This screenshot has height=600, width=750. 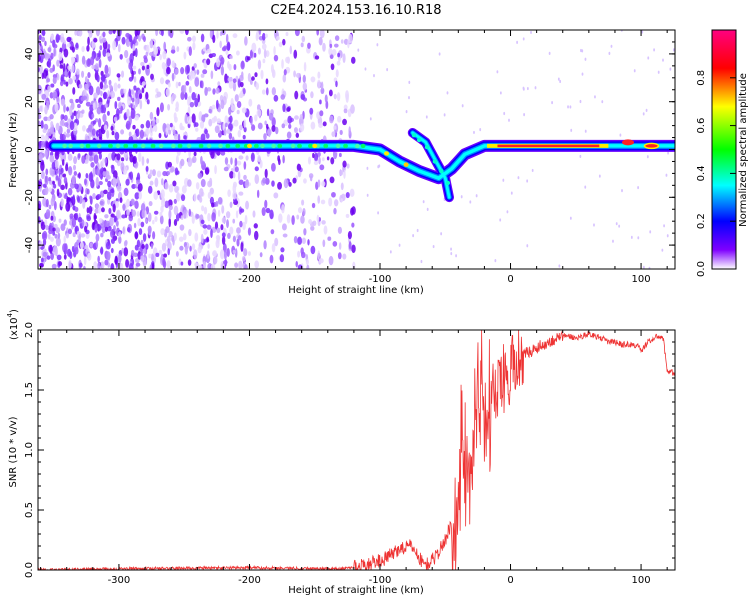 I want to click on colorbar-tick-label: 0.2, so click(x=701, y=221).